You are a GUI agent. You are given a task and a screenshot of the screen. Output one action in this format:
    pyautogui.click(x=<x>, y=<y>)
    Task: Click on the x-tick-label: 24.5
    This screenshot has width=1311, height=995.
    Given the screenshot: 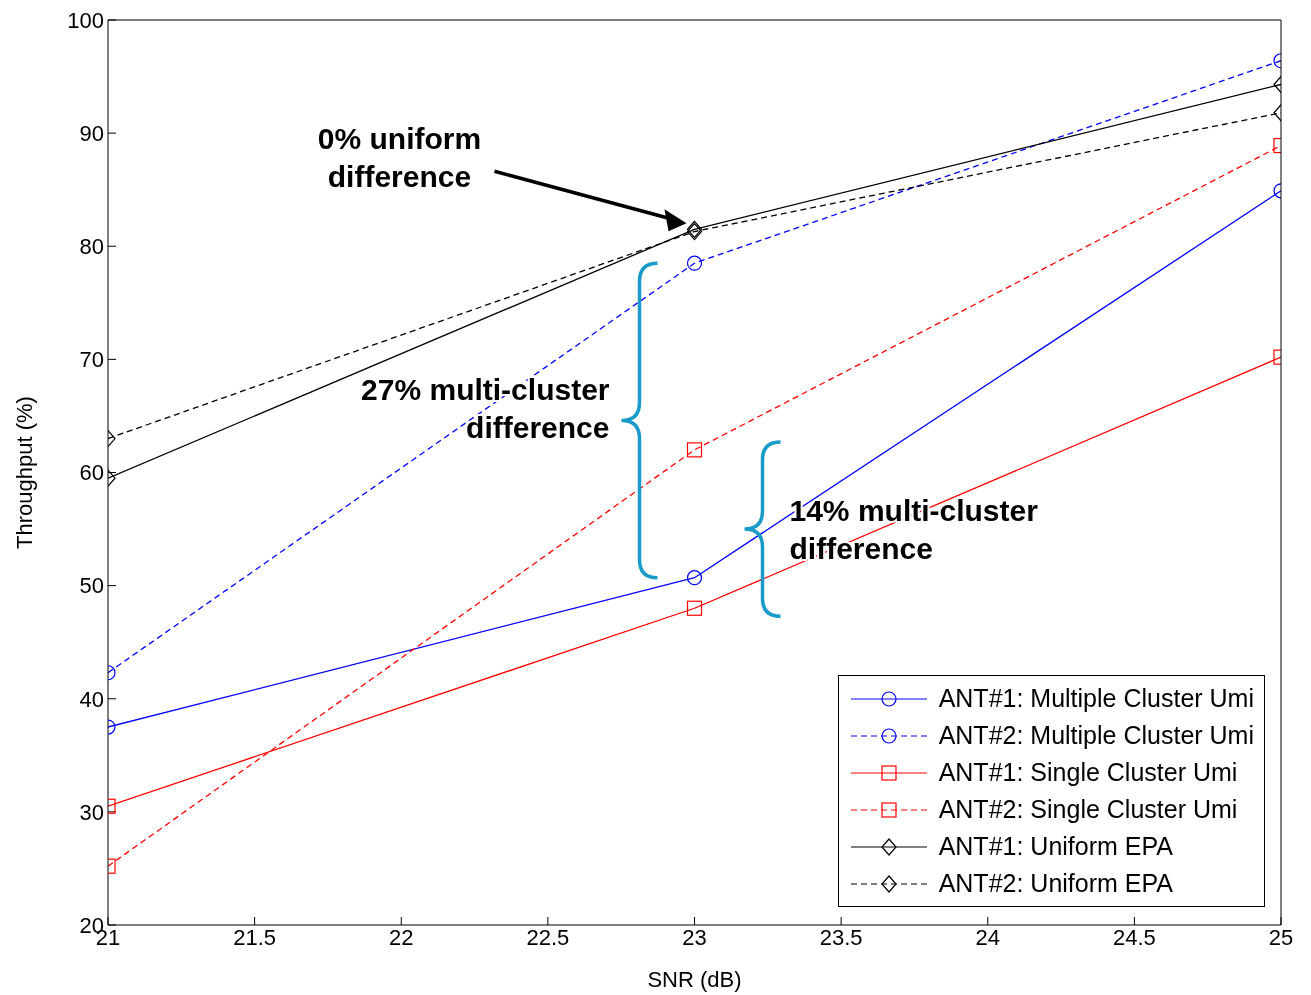 What is the action you would take?
    pyautogui.click(x=1134, y=937)
    